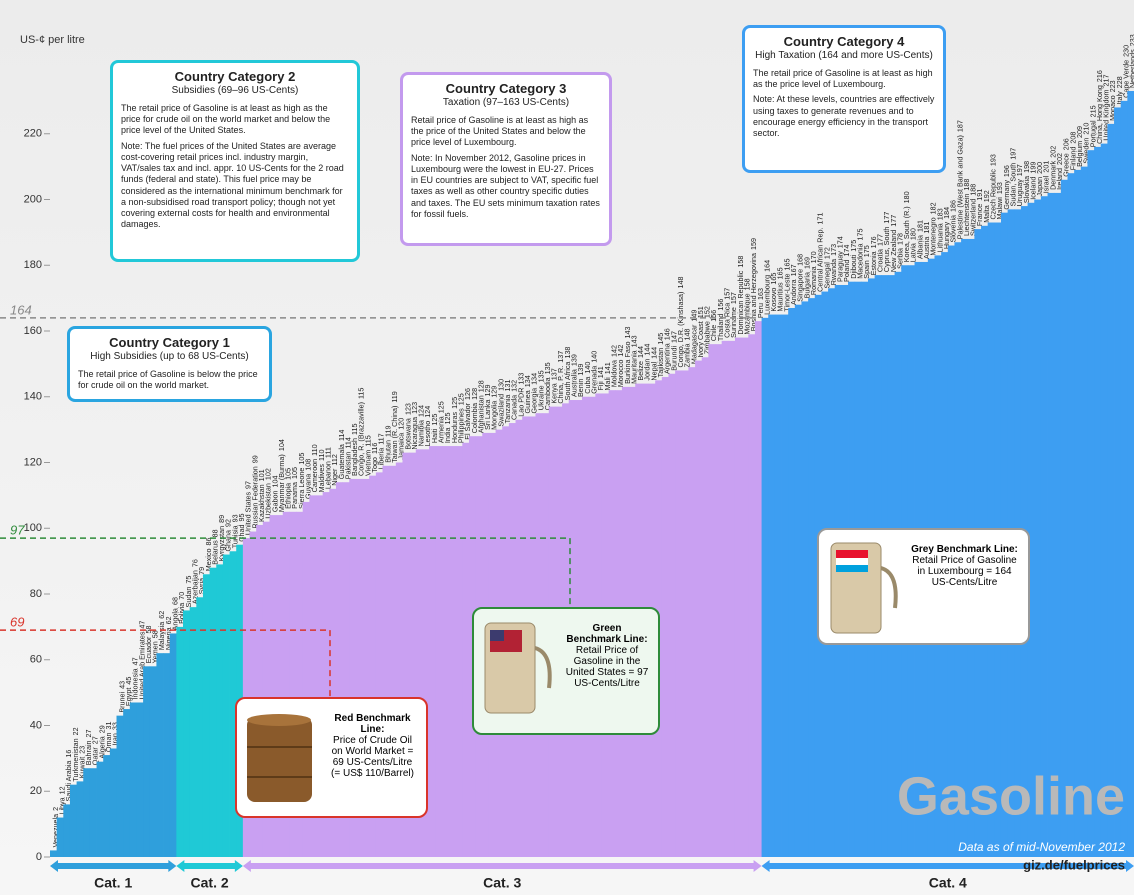  Describe the element at coordinates (1072, 151) in the screenshot. I see `bar-label: Finland 208` at that location.